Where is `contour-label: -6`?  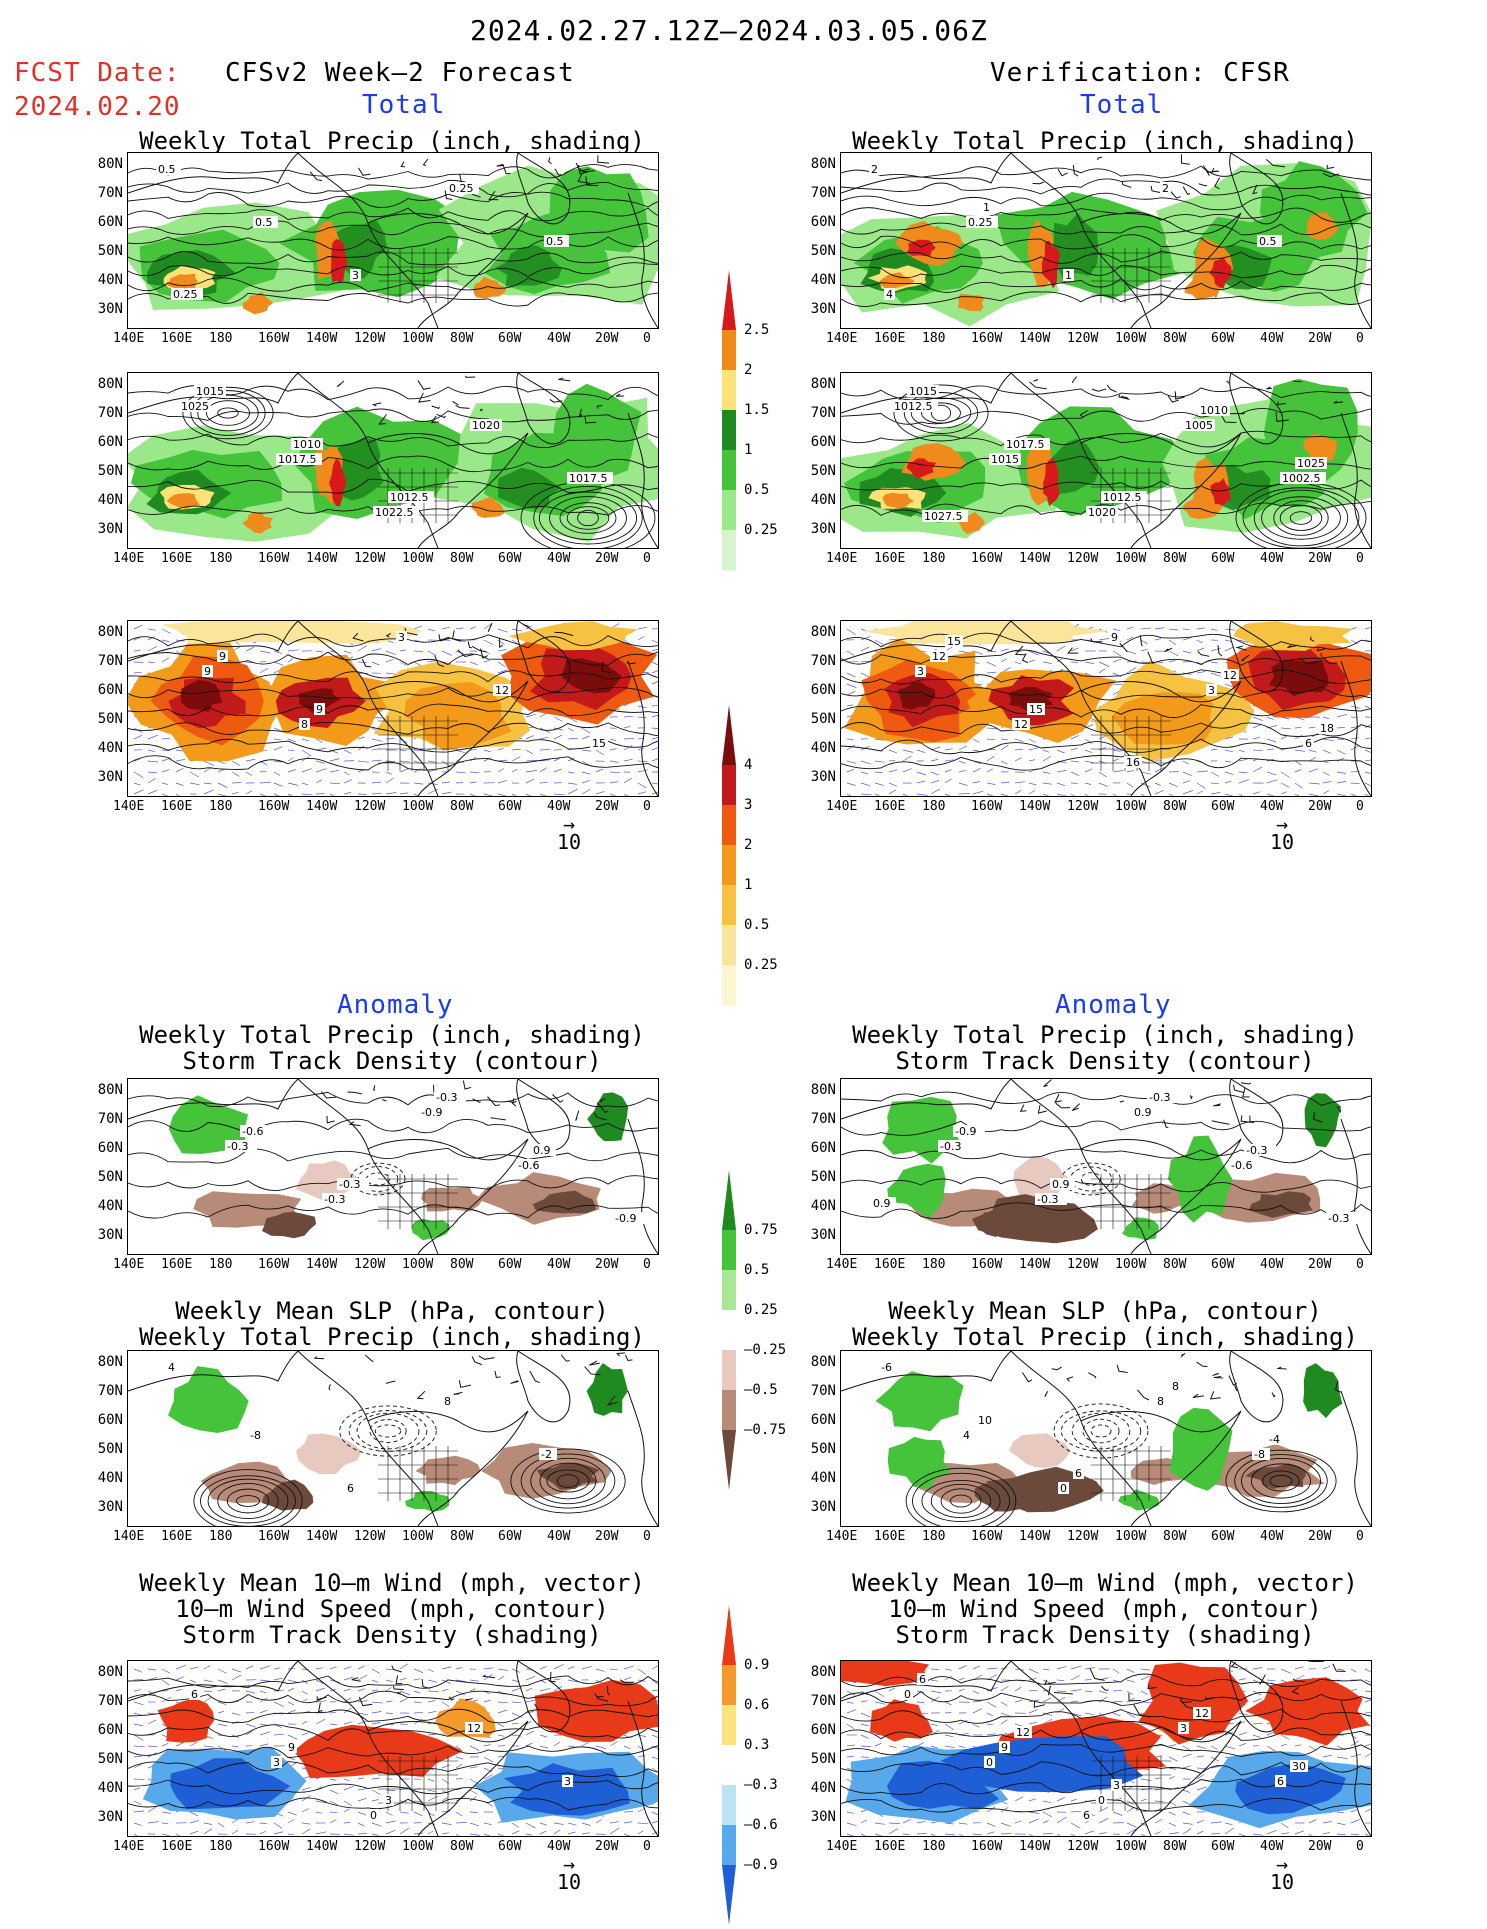
contour-label: -6 is located at coordinates (886, 1367).